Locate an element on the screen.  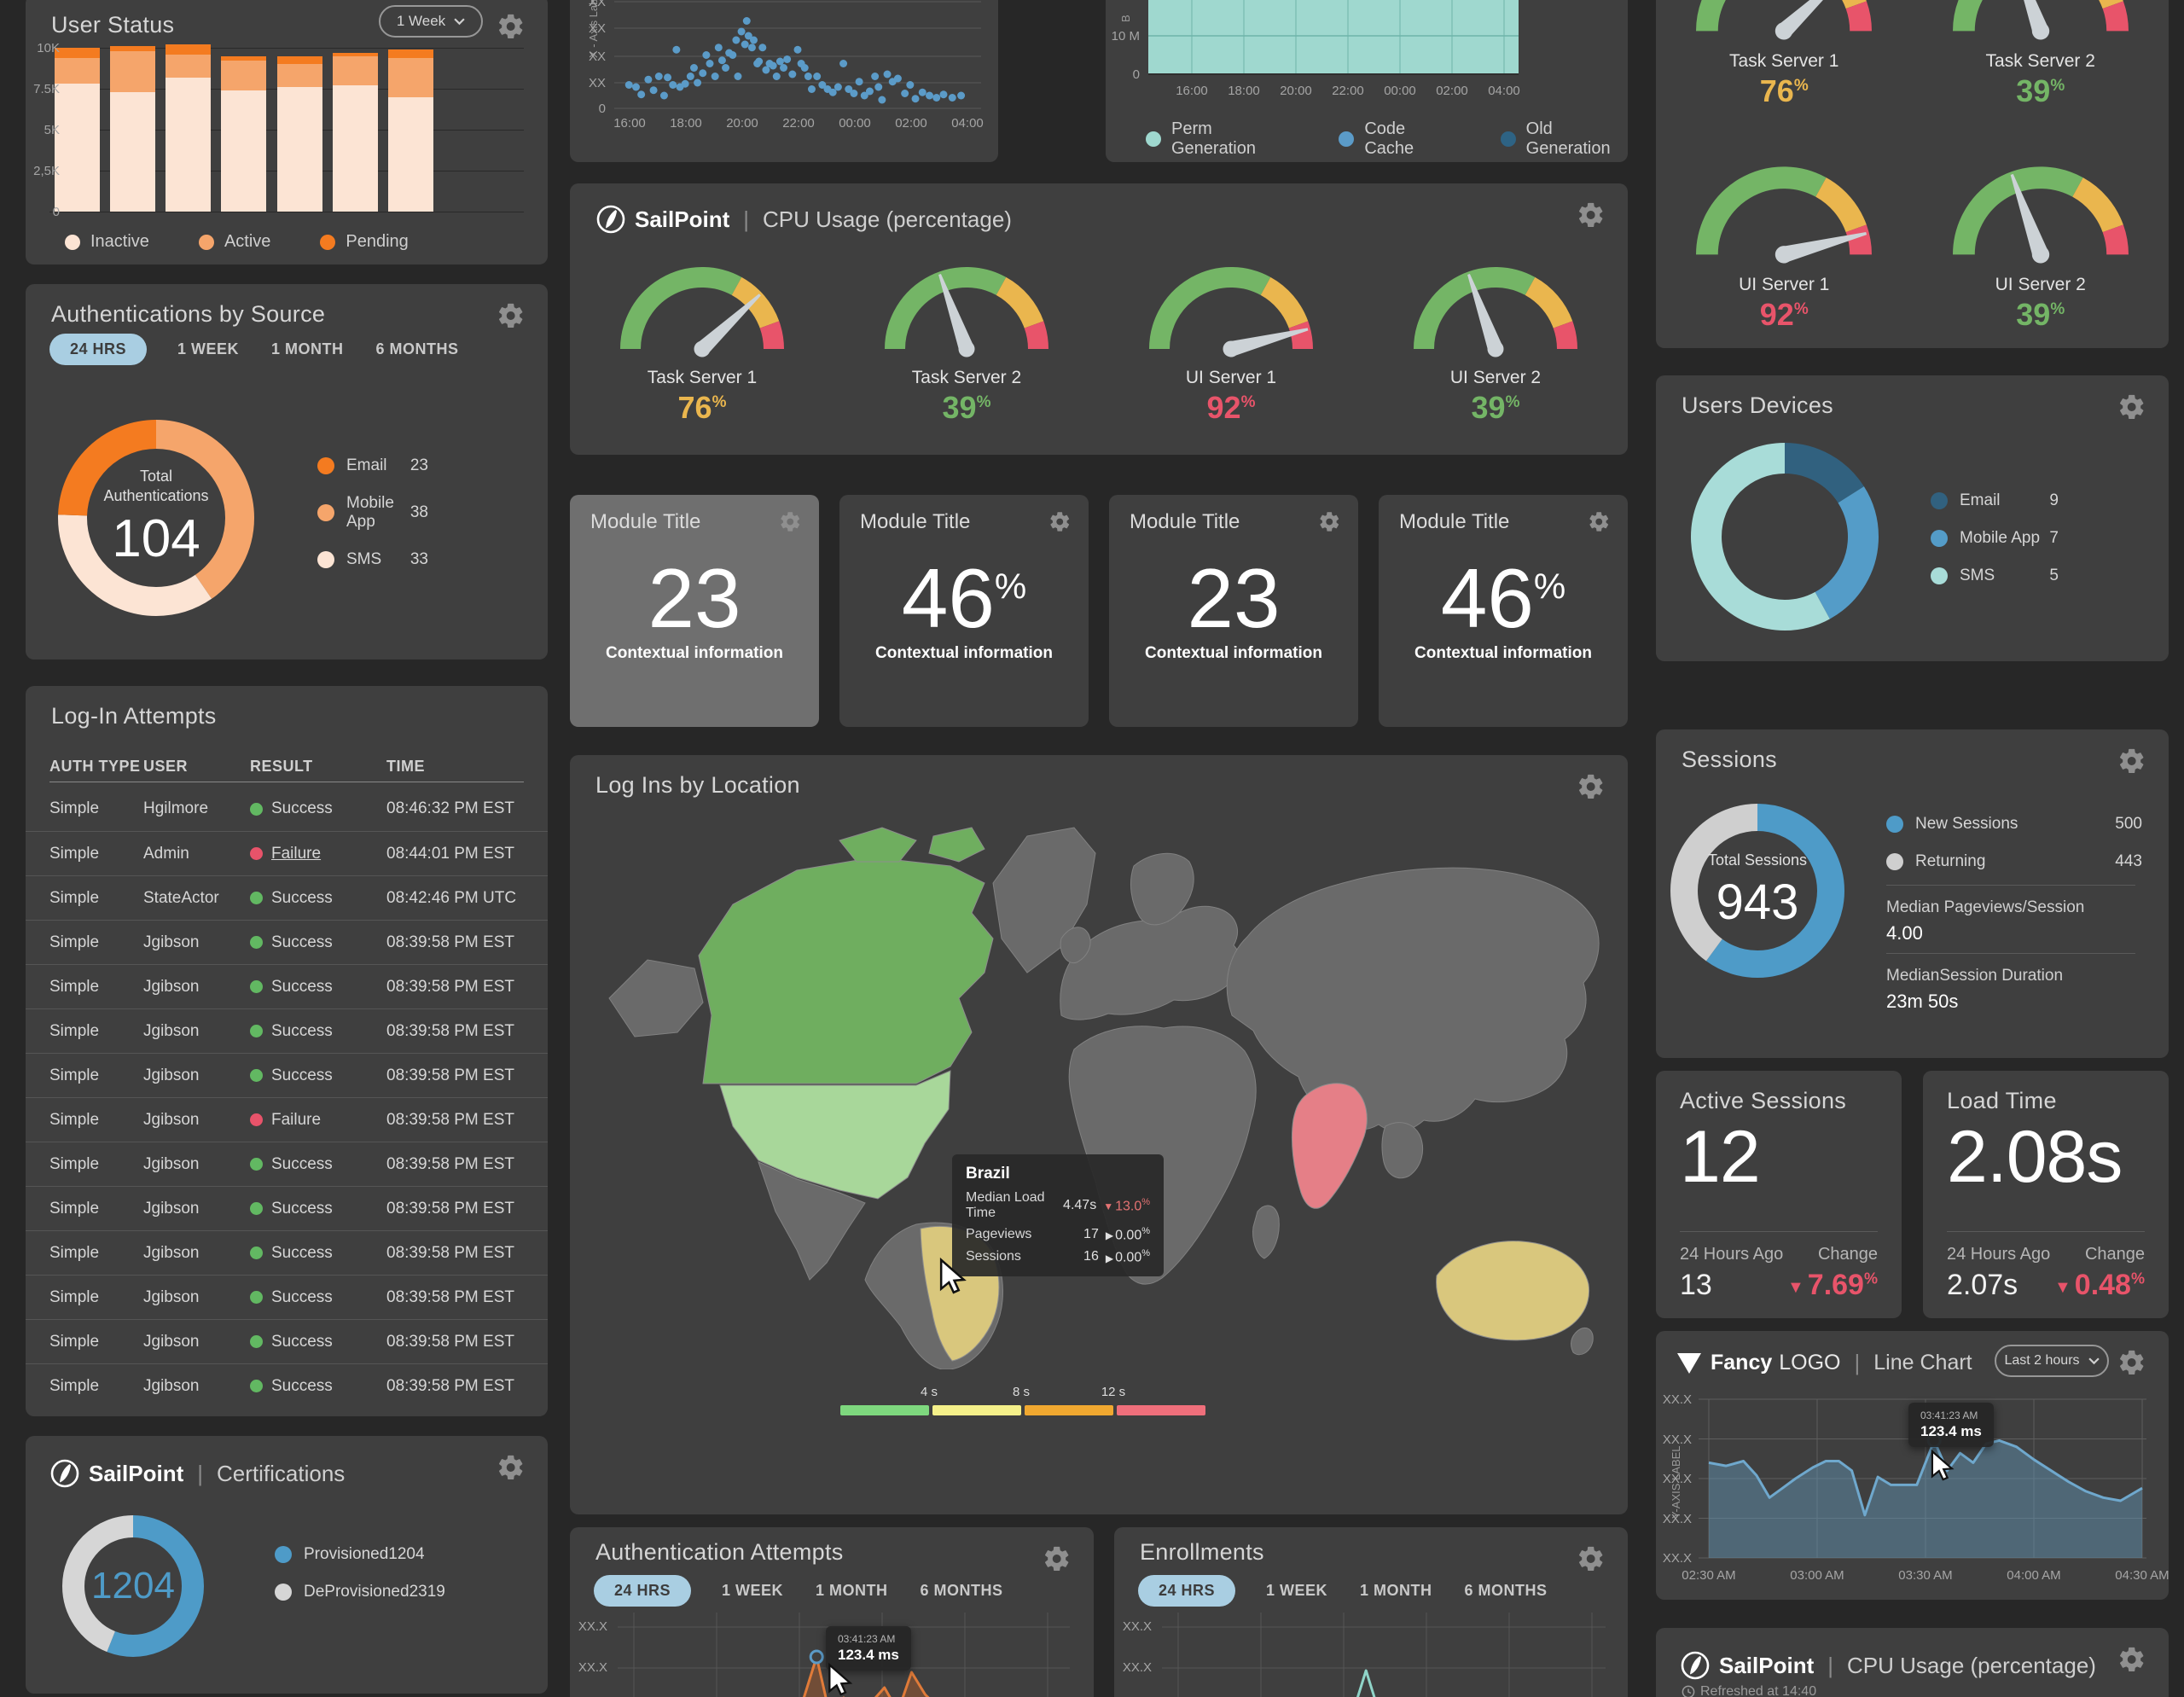
cell-result: Failure is located at coordinates (318, 854).